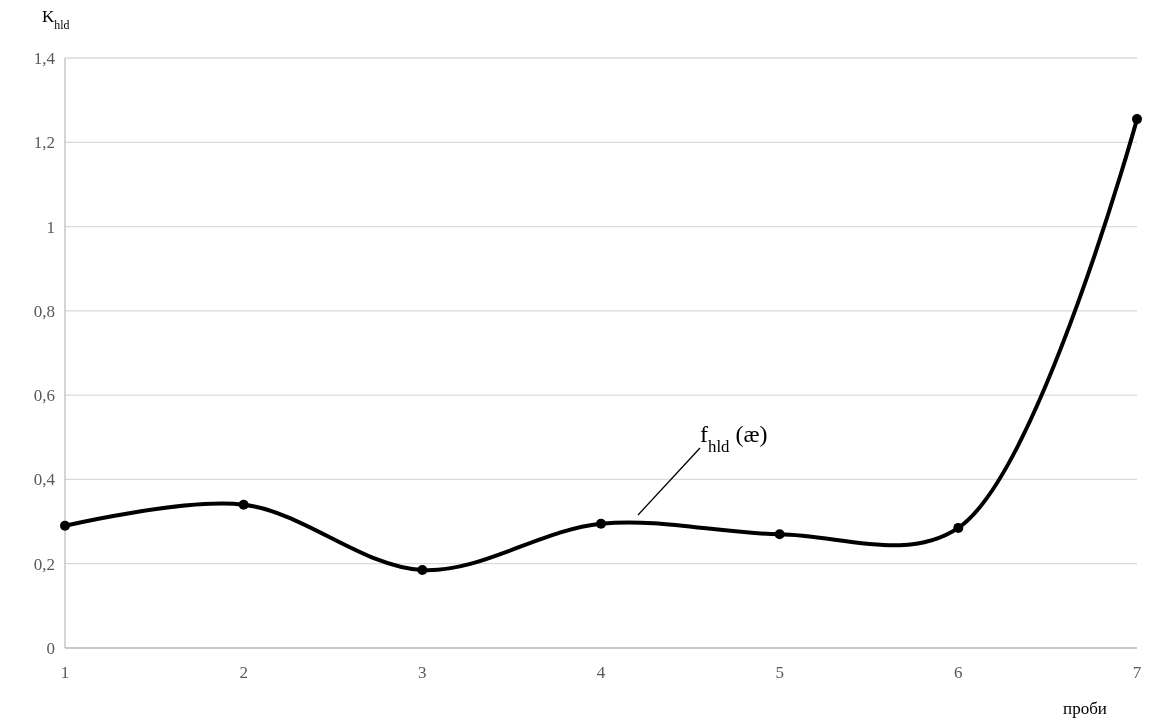 This screenshot has height=722, width=1154. What do you see at coordinates (44, 311) in the screenshot?
I see `y-tick-label: 0,8` at bounding box center [44, 311].